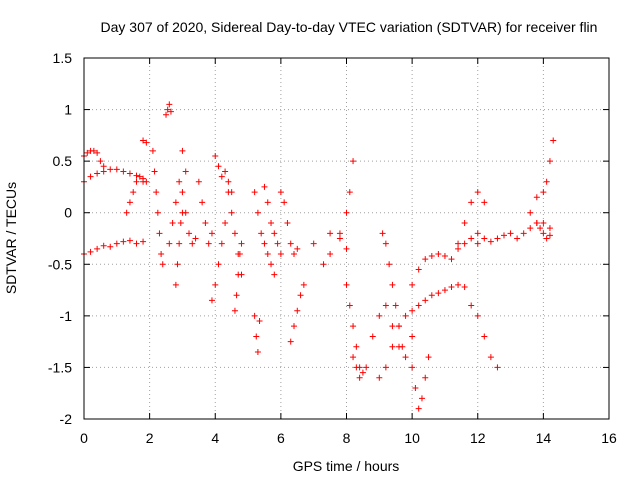 The height and width of the screenshot is (480, 640). What do you see at coordinates (63, 58) in the screenshot?
I see `y-tick-label: 1.5` at bounding box center [63, 58].